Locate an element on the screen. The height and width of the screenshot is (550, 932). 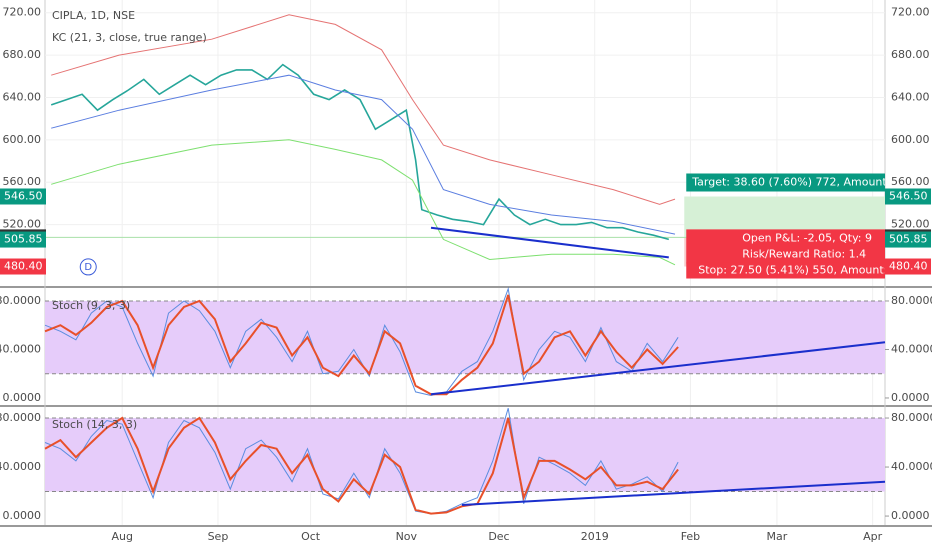
stop-box-bg is located at coordinates (785, 270).